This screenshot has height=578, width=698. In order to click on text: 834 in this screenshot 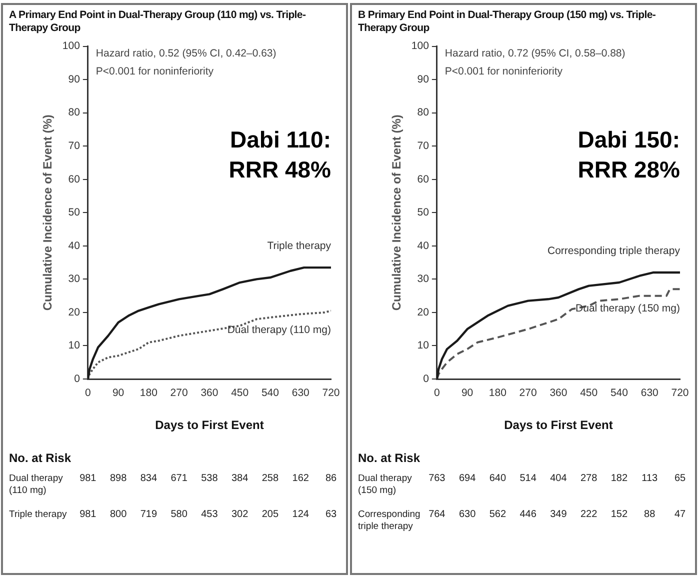, I will do `click(149, 478)`.